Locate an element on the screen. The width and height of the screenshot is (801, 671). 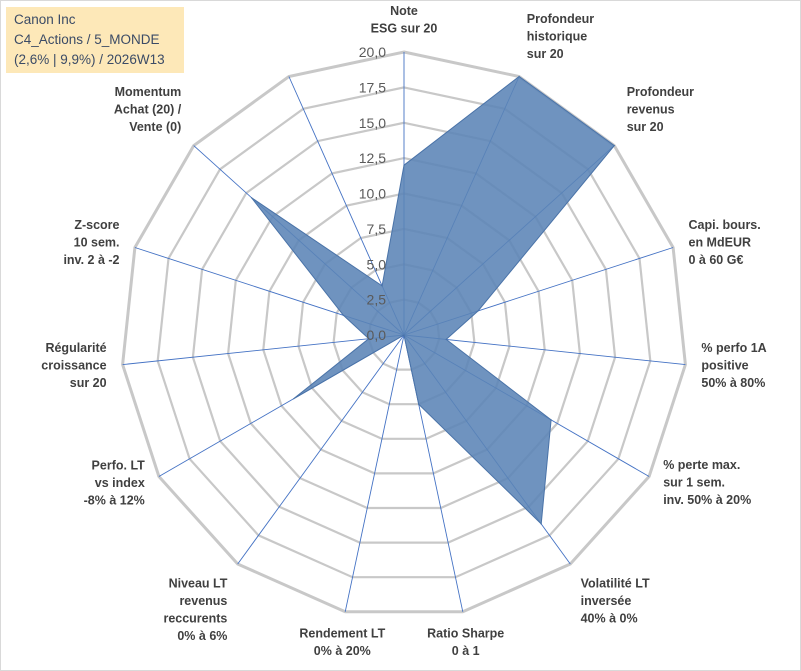
axis-label-line: Z-score is located at coordinates (96, 225).